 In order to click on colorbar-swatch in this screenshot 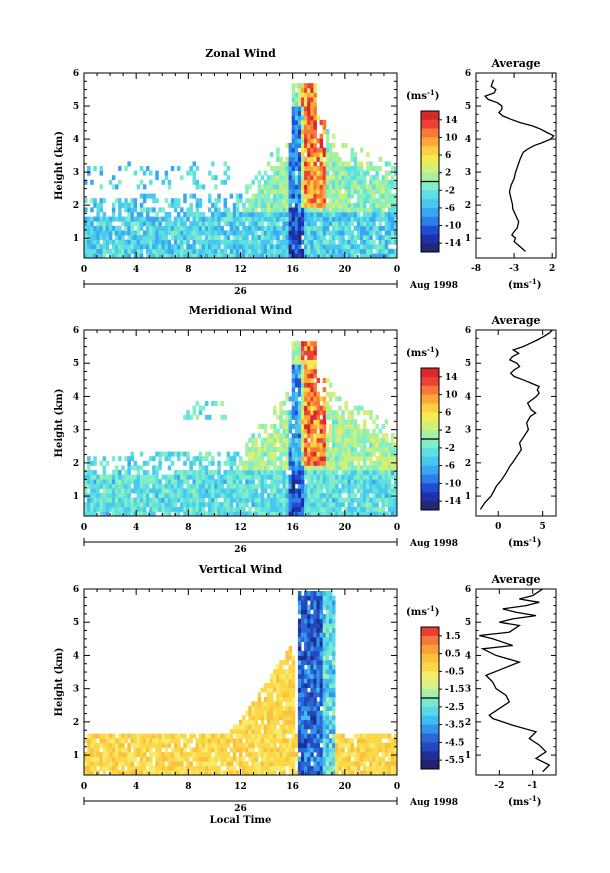, I will do `click(430, 399)`.